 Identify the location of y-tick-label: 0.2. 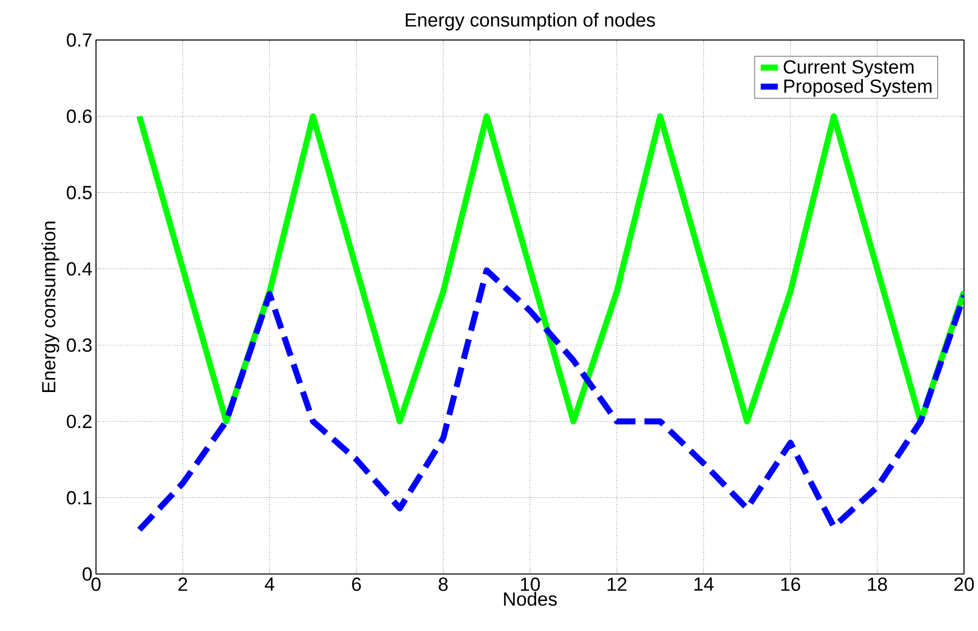
(79, 421).